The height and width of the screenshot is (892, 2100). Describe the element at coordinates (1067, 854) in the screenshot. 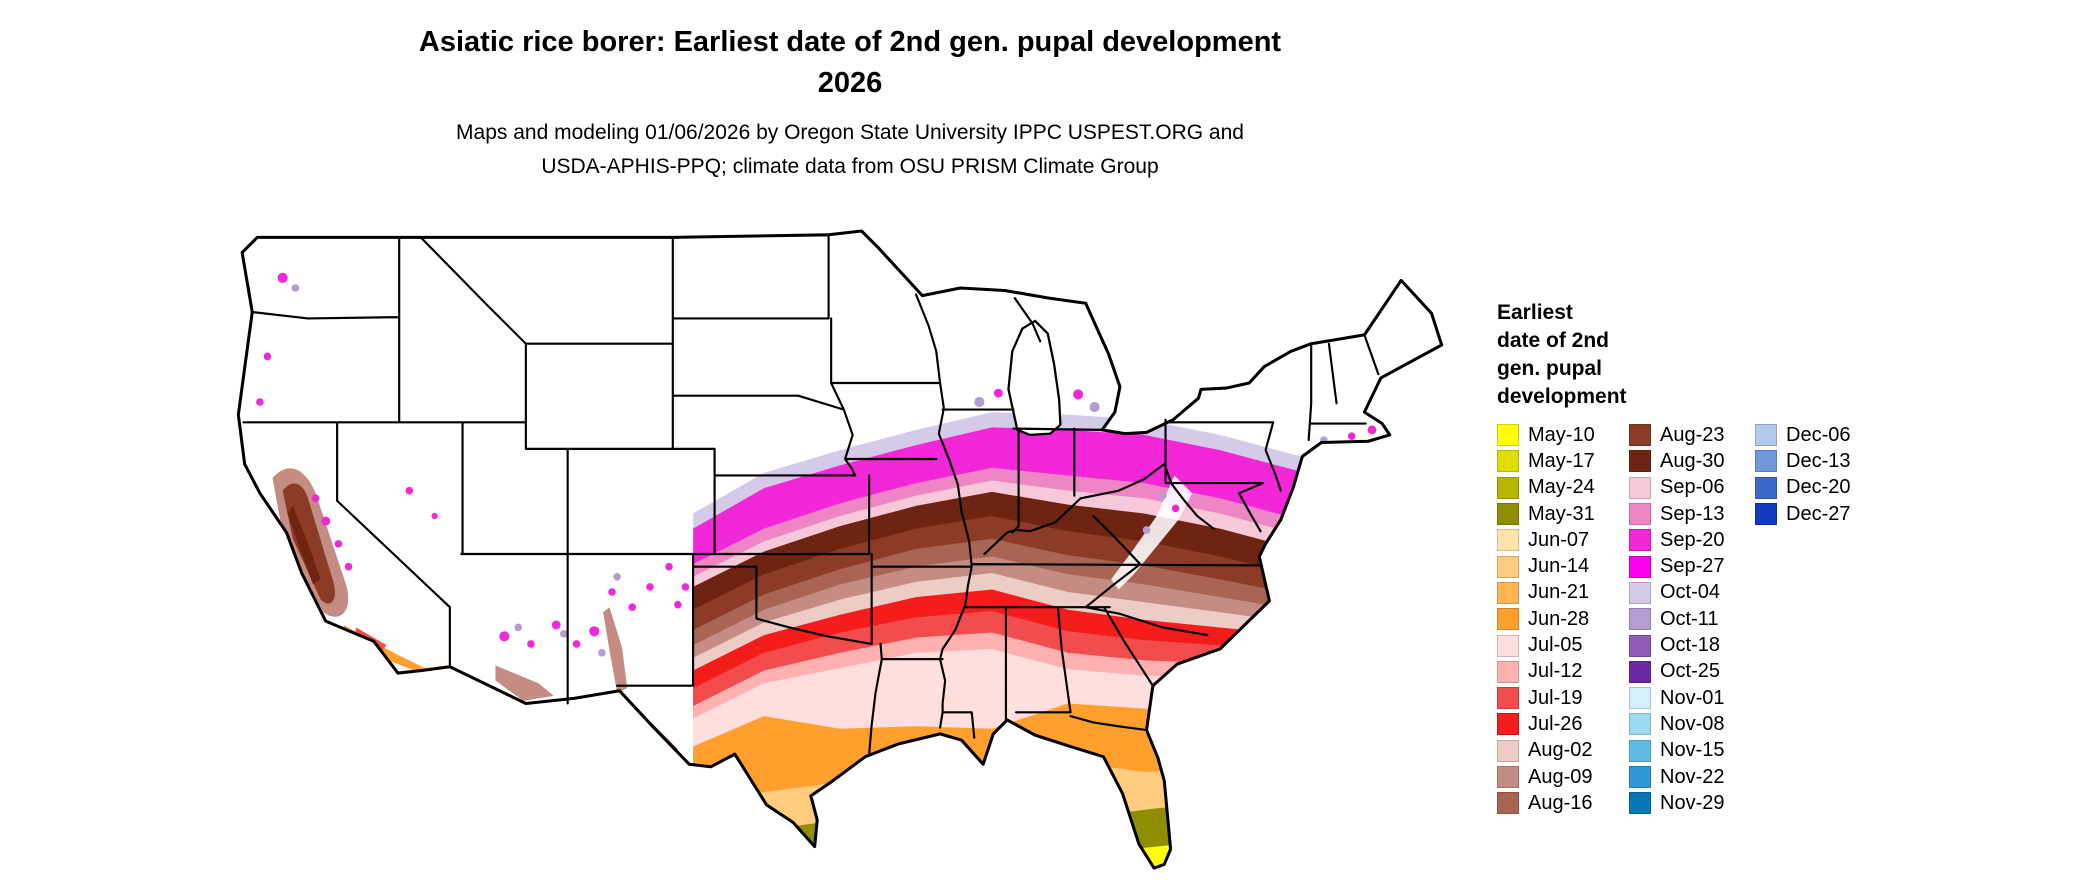

I see `map-band` at that location.